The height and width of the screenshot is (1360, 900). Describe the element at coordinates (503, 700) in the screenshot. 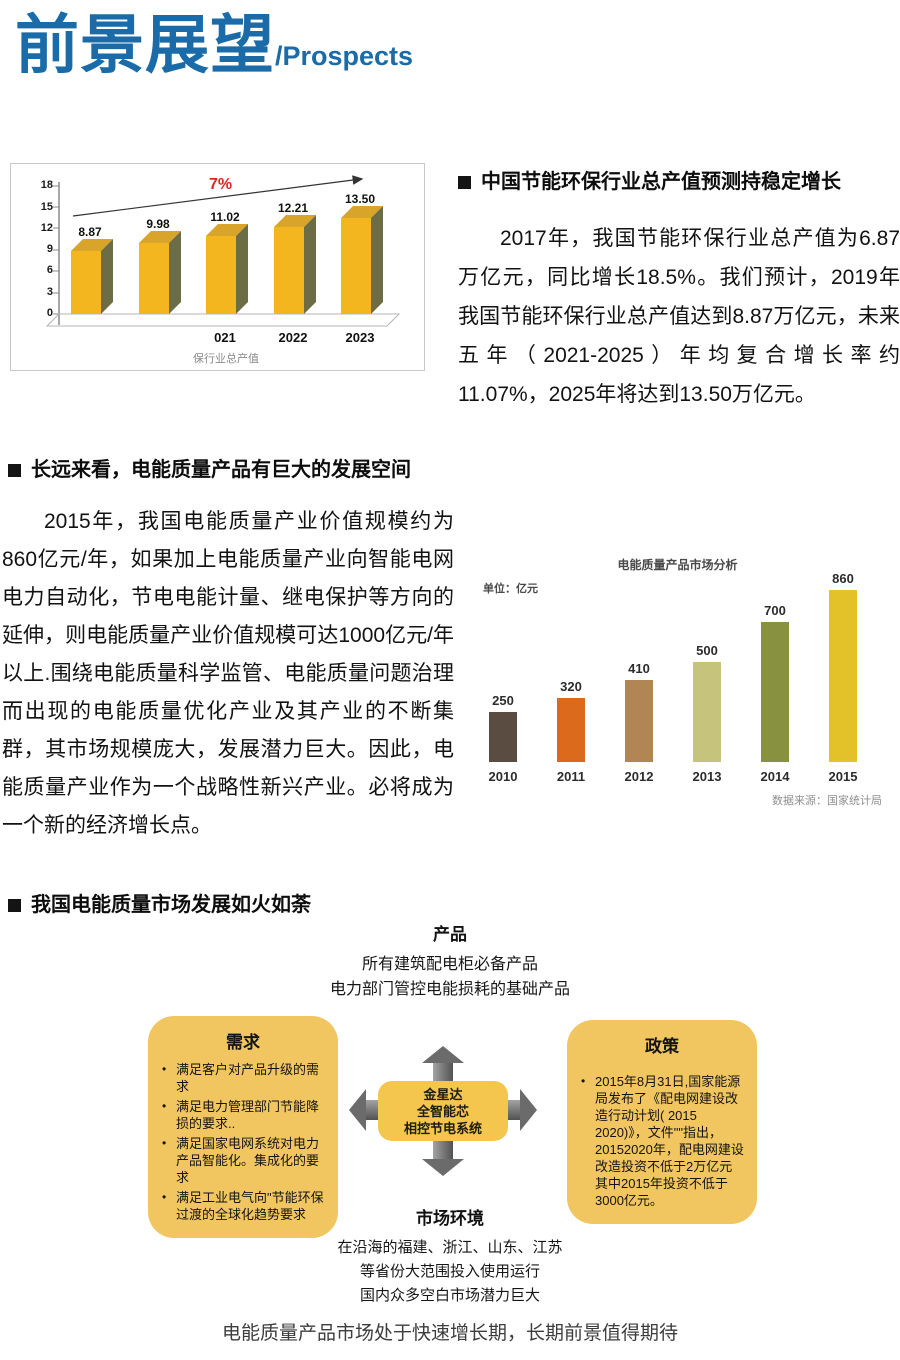

I see `chart2-value-label: 250` at that location.